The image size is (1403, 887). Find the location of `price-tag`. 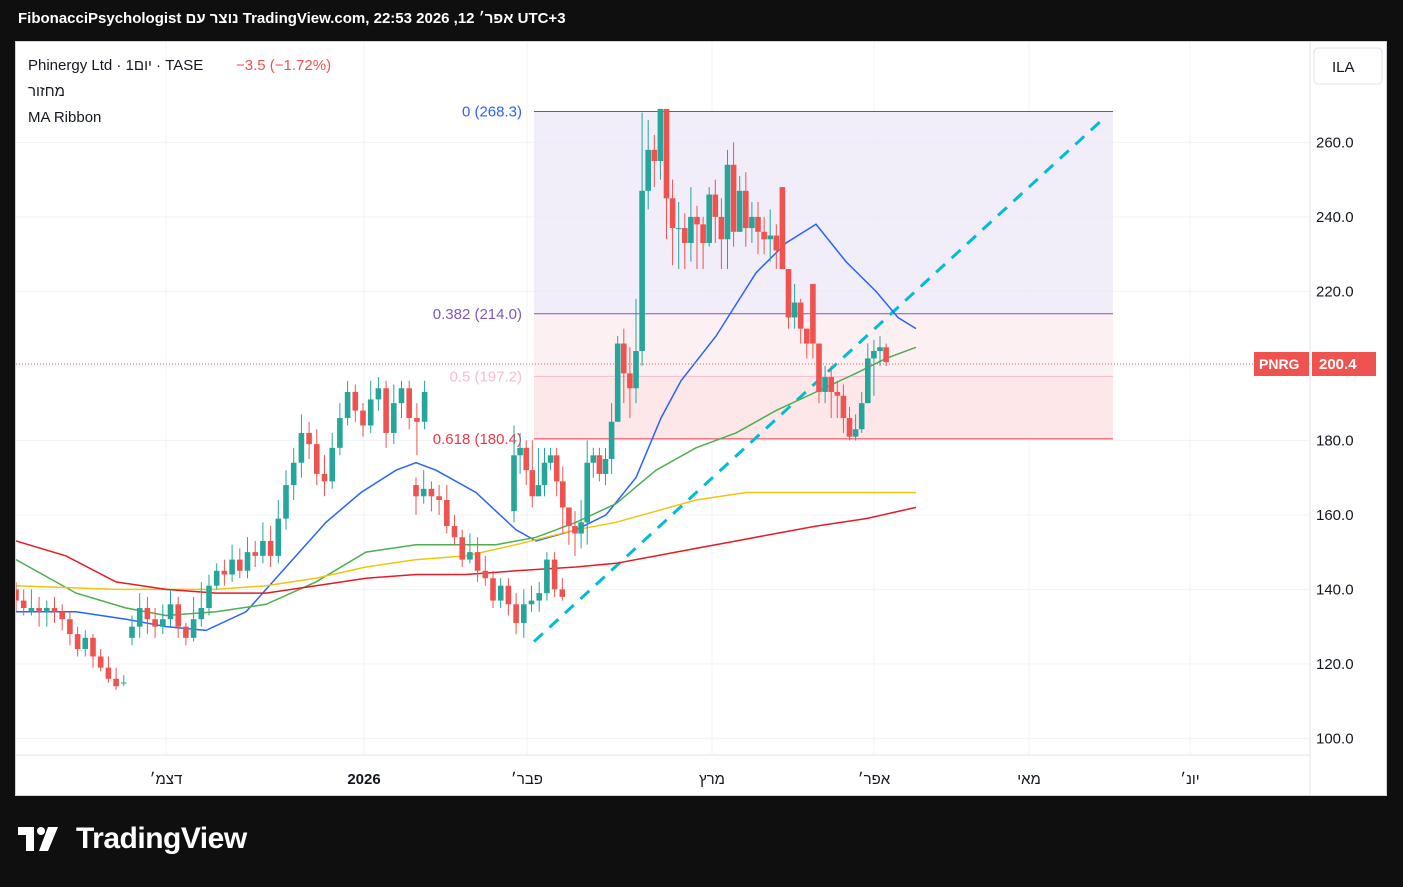

price-tag is located at coordinates (1344, 364).